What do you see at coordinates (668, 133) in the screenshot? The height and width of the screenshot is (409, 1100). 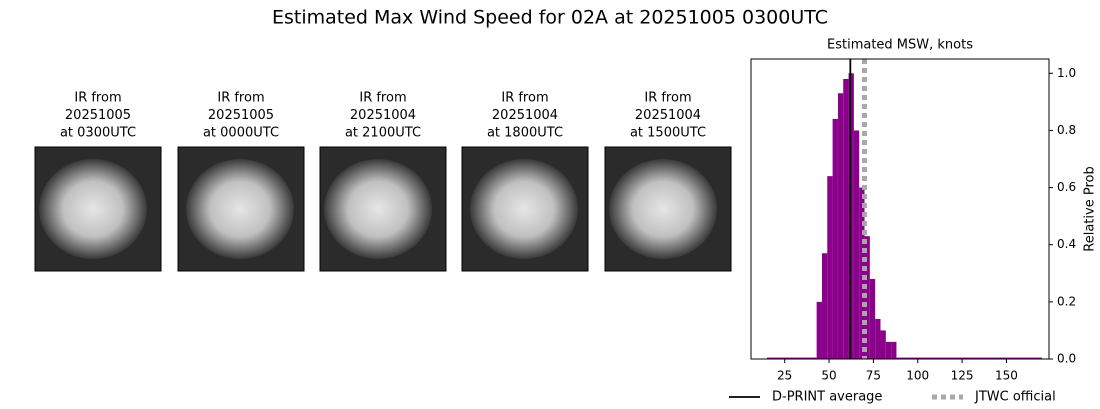 I see `panel-label: at 1500UTC` at bounding box center [668, 133].